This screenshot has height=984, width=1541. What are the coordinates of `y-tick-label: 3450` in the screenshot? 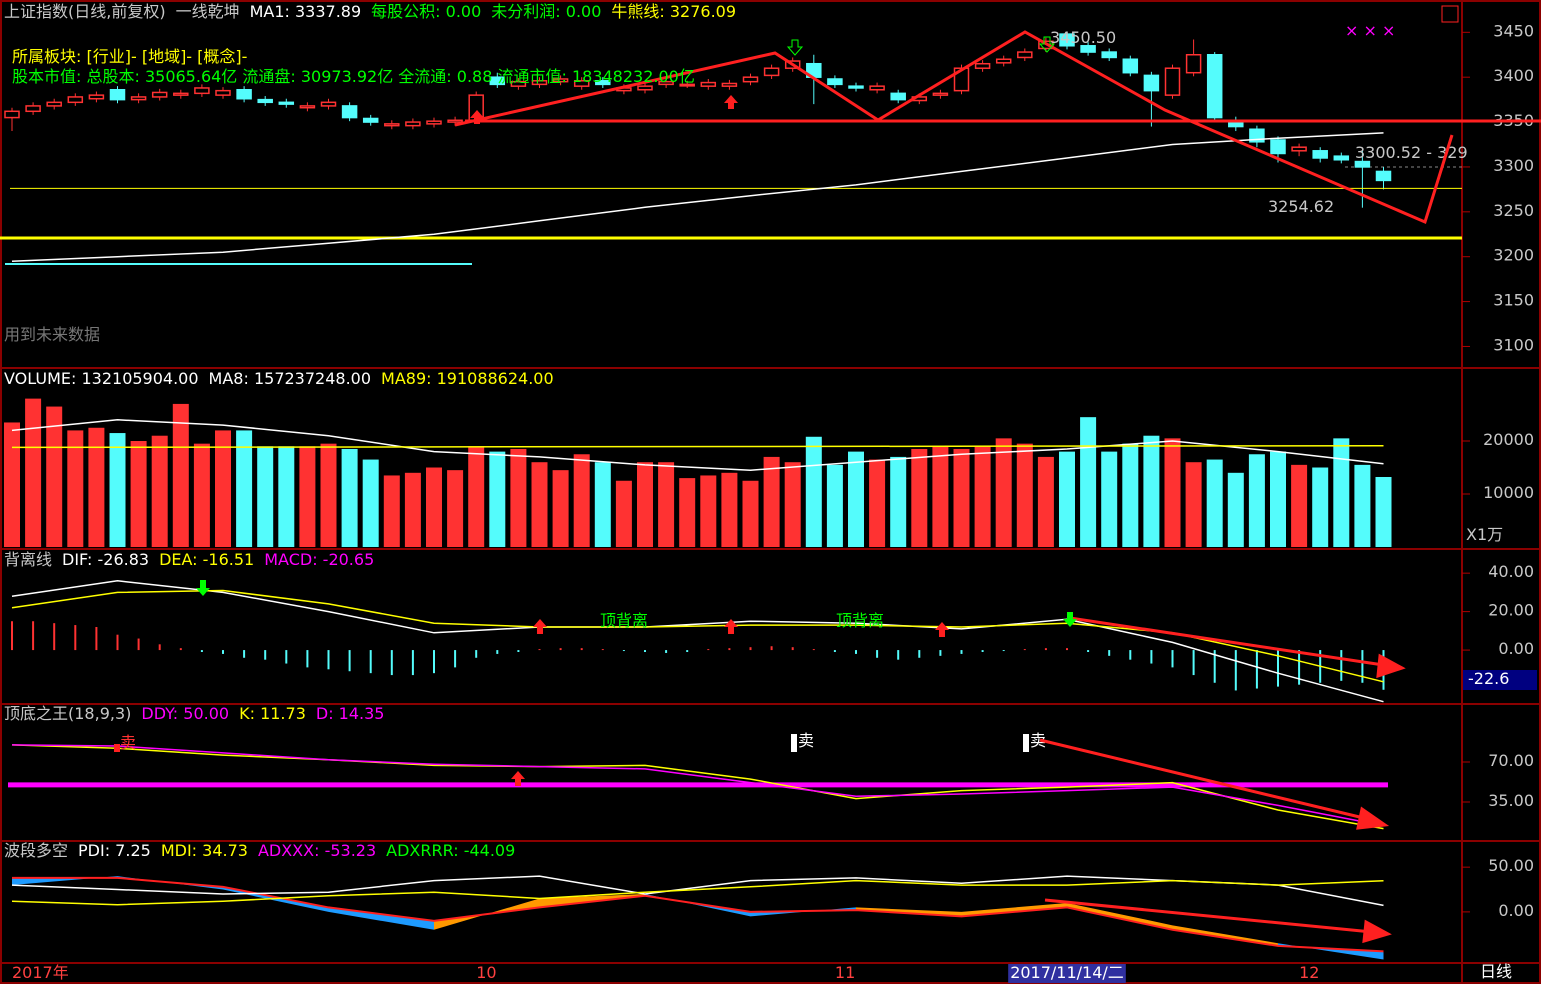 It's located at (1513, 30).